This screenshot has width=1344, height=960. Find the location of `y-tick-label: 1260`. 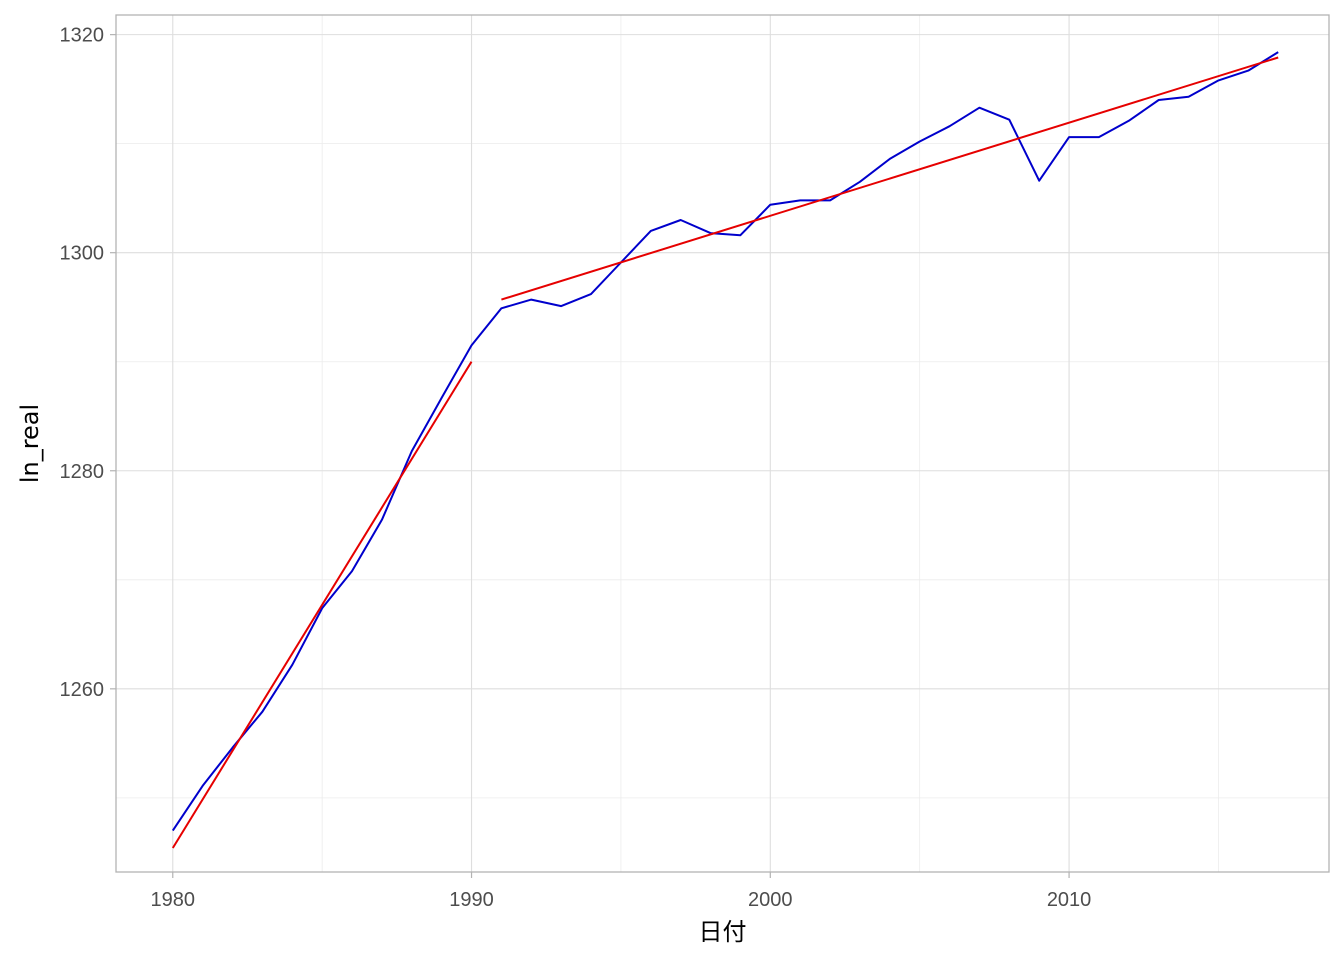

y-tick-label: 1260 is located at coordinates (82, 690).